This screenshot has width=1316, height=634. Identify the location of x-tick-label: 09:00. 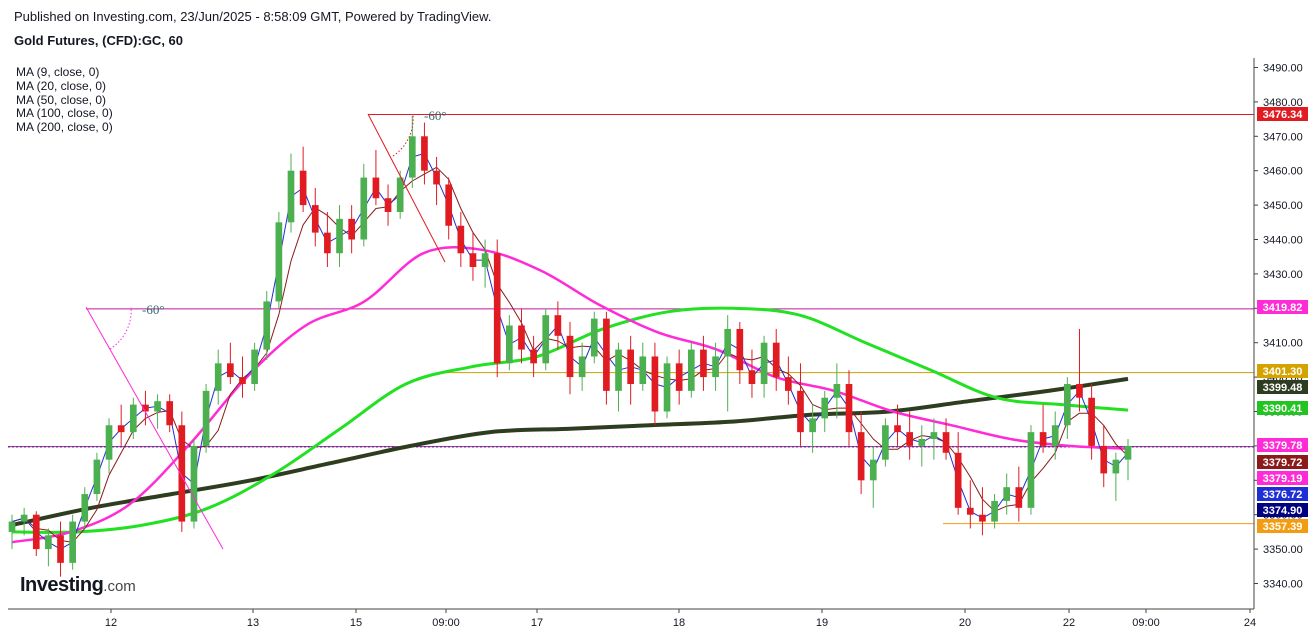
(1146, 623).